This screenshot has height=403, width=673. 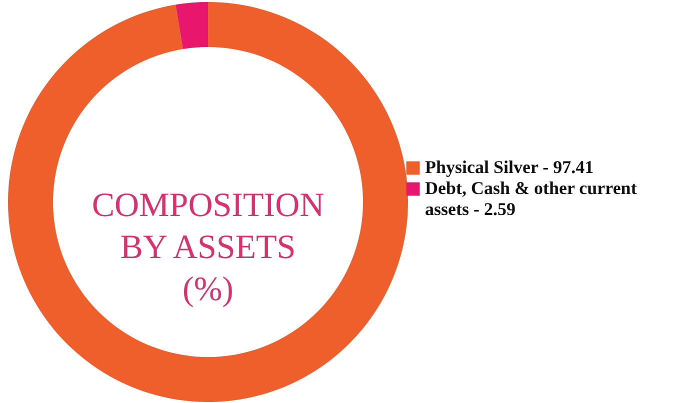 What do you see at coordinates (192, 26) in the screenshot?
I see `donut-slice` at bounding box center [192, 26].